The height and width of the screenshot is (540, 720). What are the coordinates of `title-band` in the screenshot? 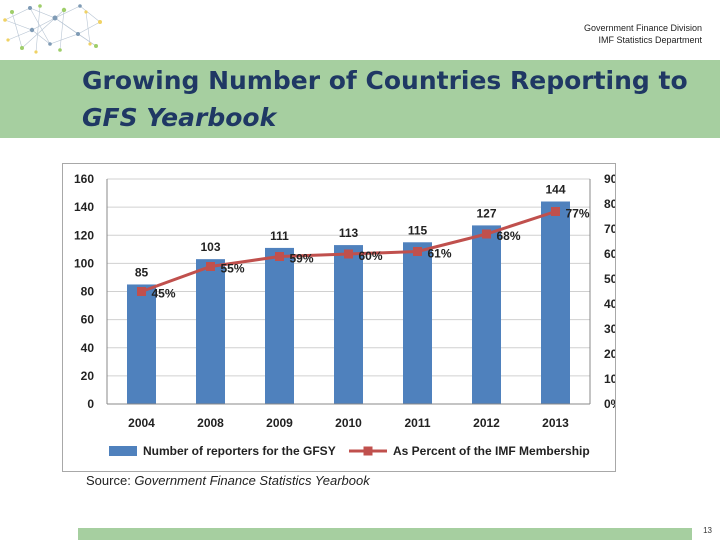 It's located at (360, 99).